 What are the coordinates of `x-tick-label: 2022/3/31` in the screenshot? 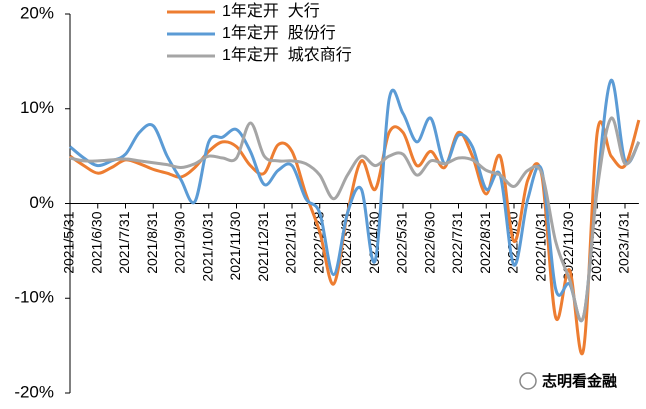 It's located at (346, 242).